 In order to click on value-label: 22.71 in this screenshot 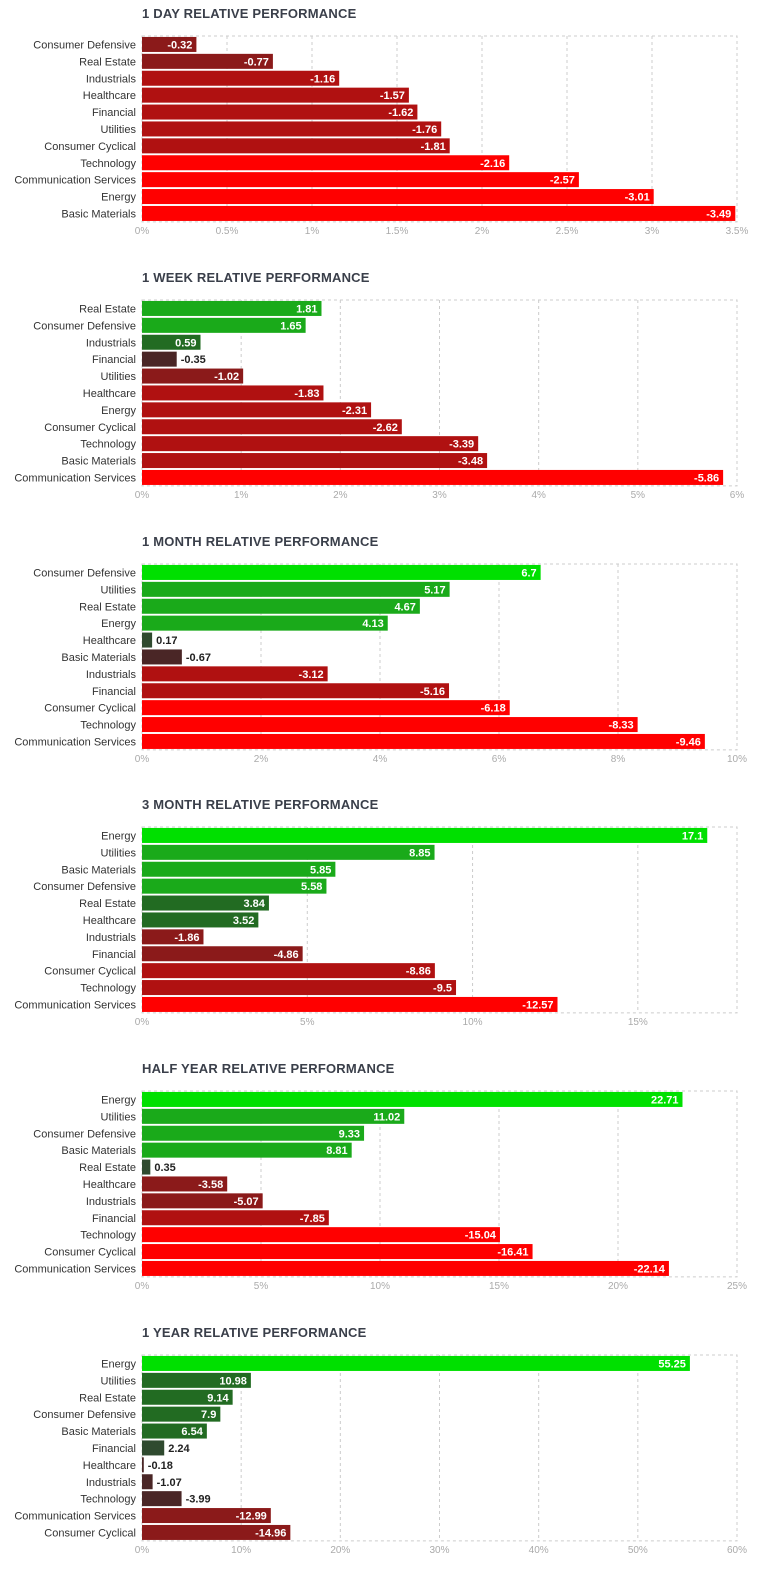, I will do `click(665, 1100)`.